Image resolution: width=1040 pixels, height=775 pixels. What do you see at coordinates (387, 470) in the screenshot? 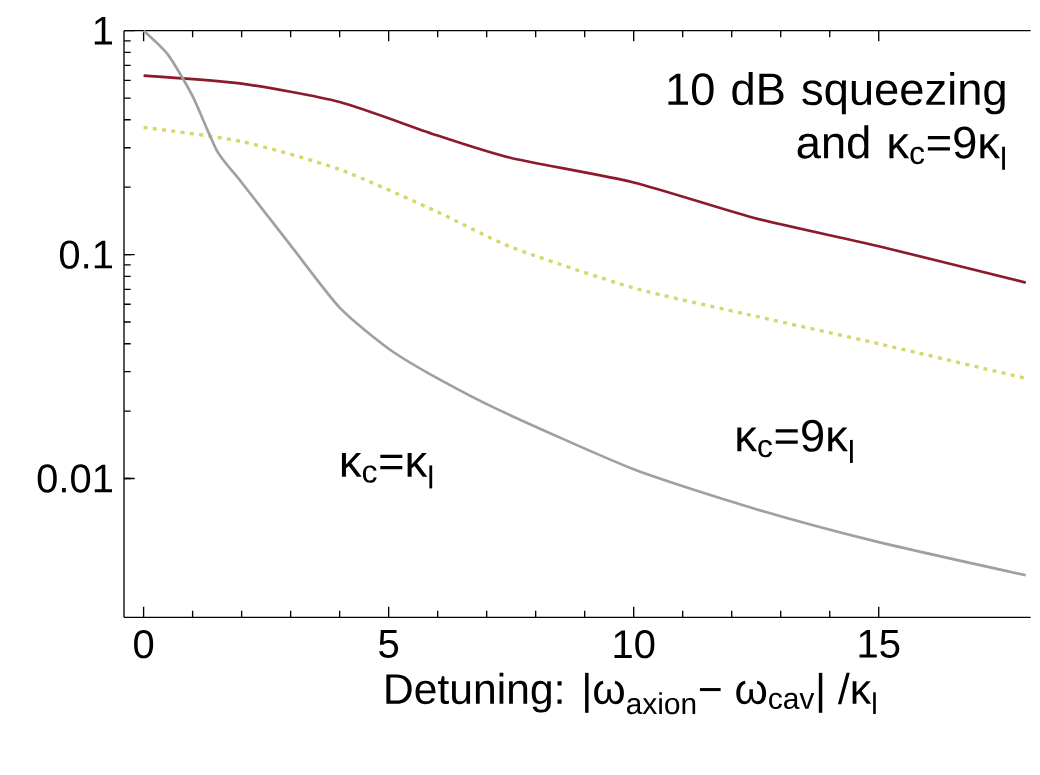
I see `annotation: κ$_{c}$=κ$_{l}$` at bounding box center [387, 470].